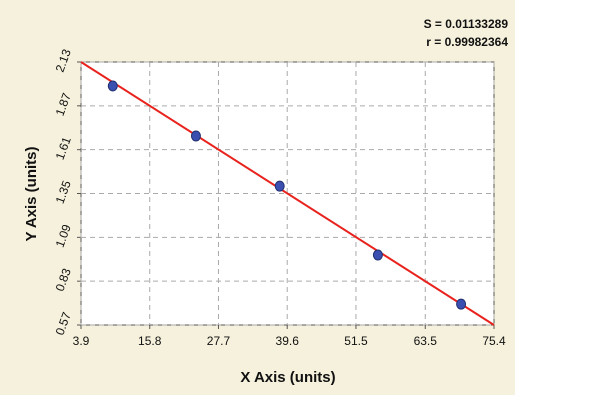 The image size is (600, 405). Describe the element at coordinates (31, 193) in the screenshot. I see `y-axis-title: Y Axis (units)` at that location.